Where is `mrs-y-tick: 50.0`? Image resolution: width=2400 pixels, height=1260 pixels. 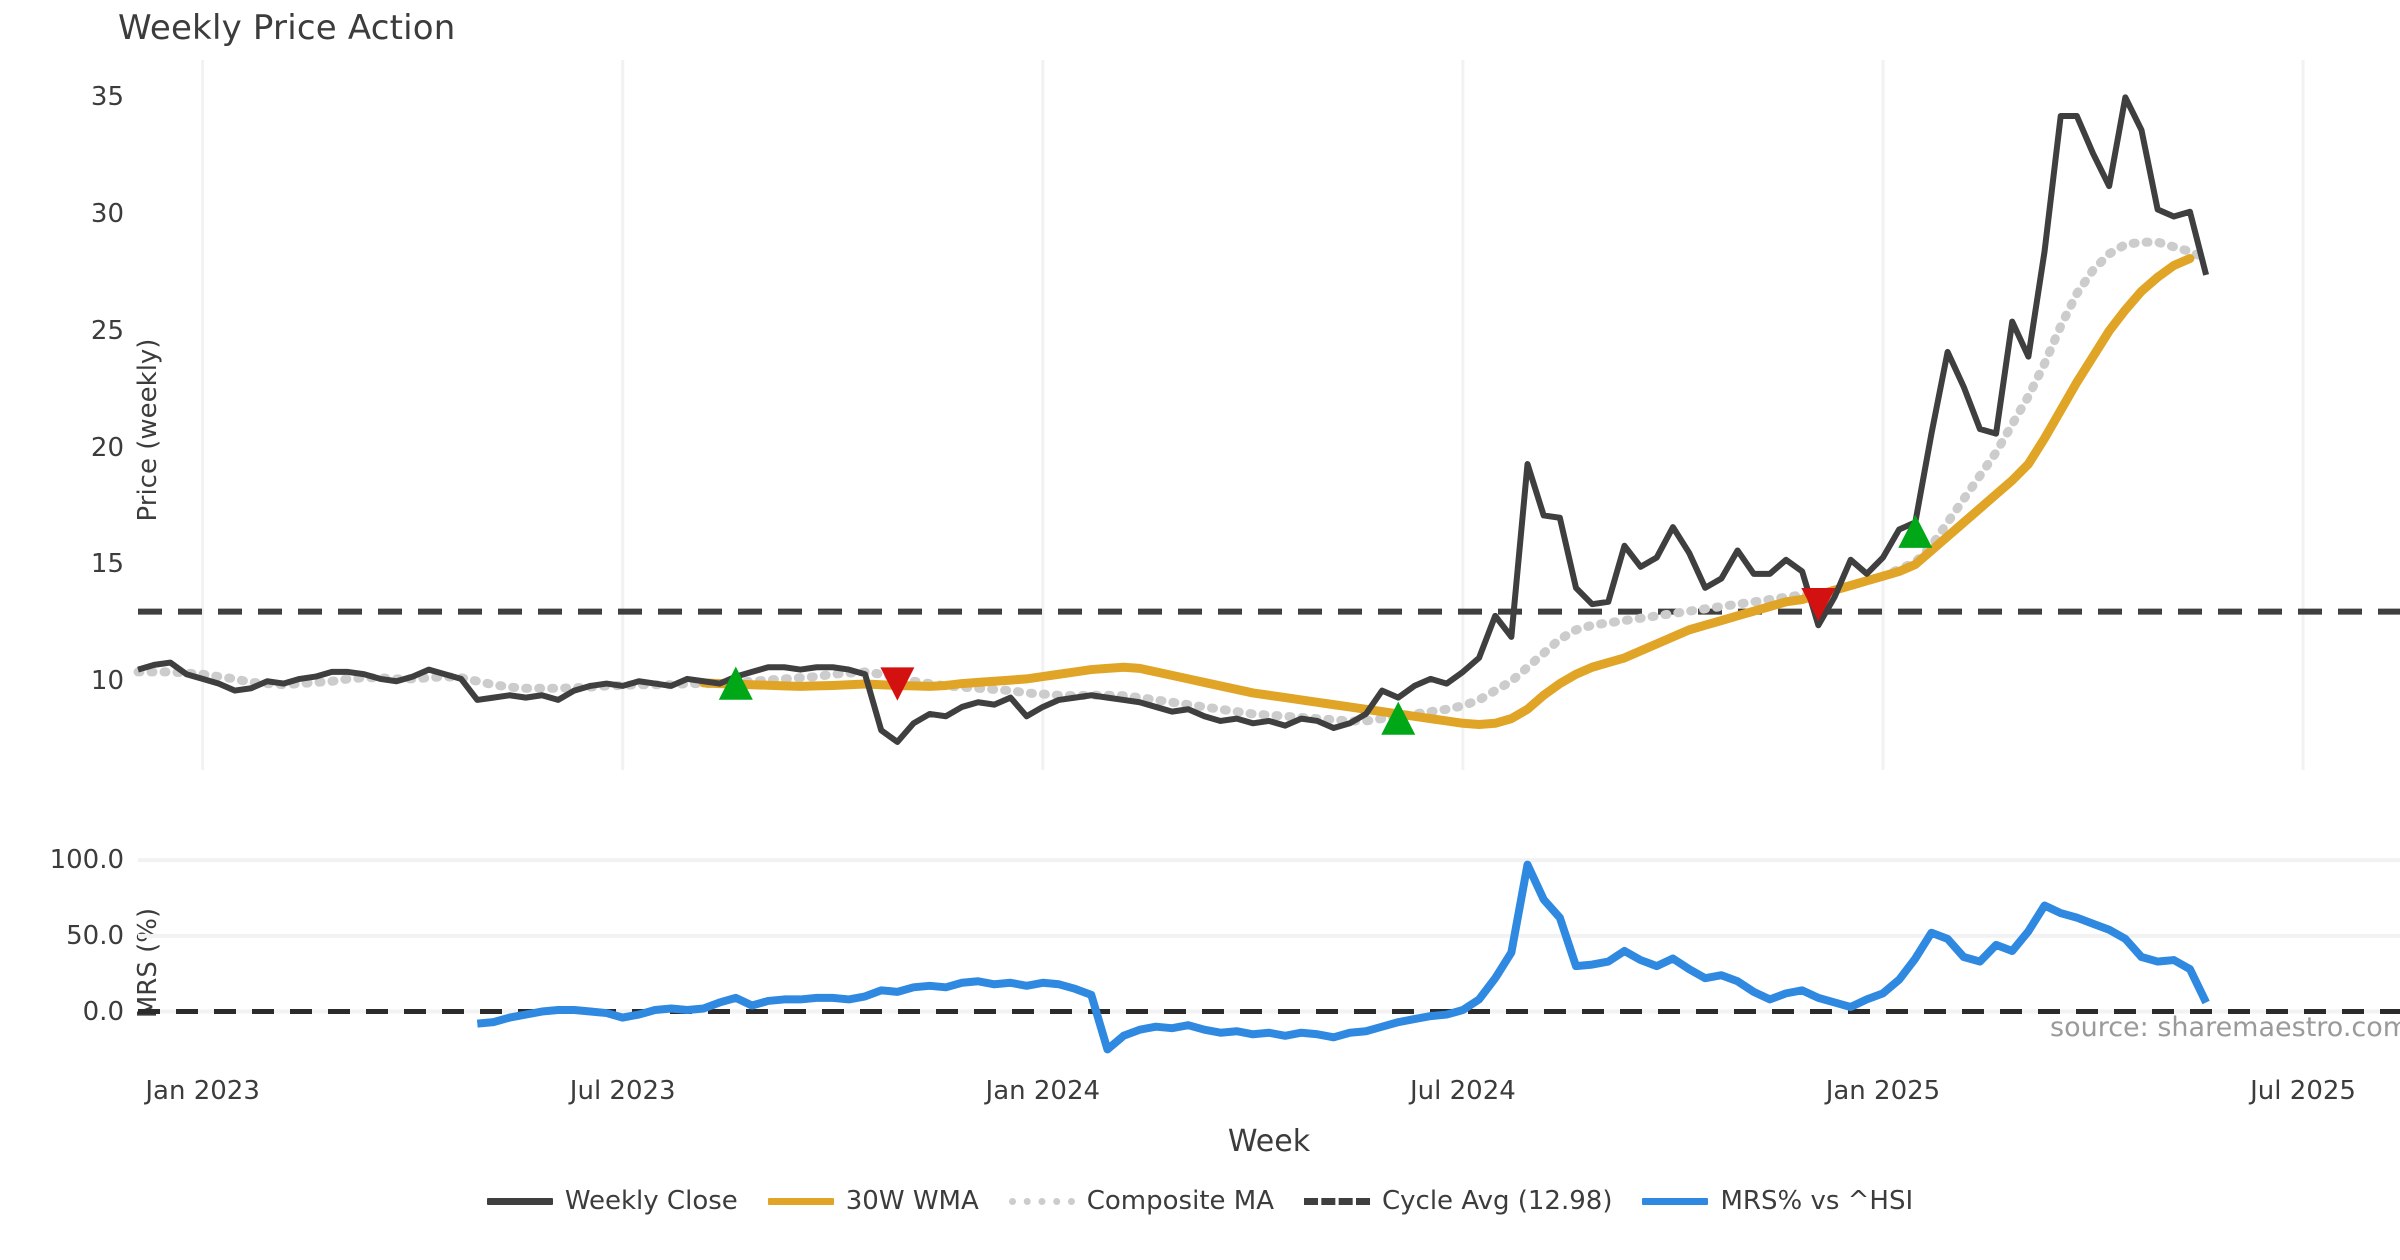
mrs-y-tick: 50.0 is located at coordinates (95, 935).